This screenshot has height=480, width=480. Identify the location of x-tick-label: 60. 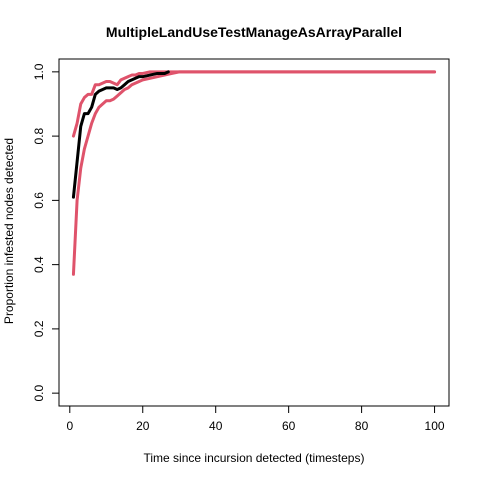
(289, 426).